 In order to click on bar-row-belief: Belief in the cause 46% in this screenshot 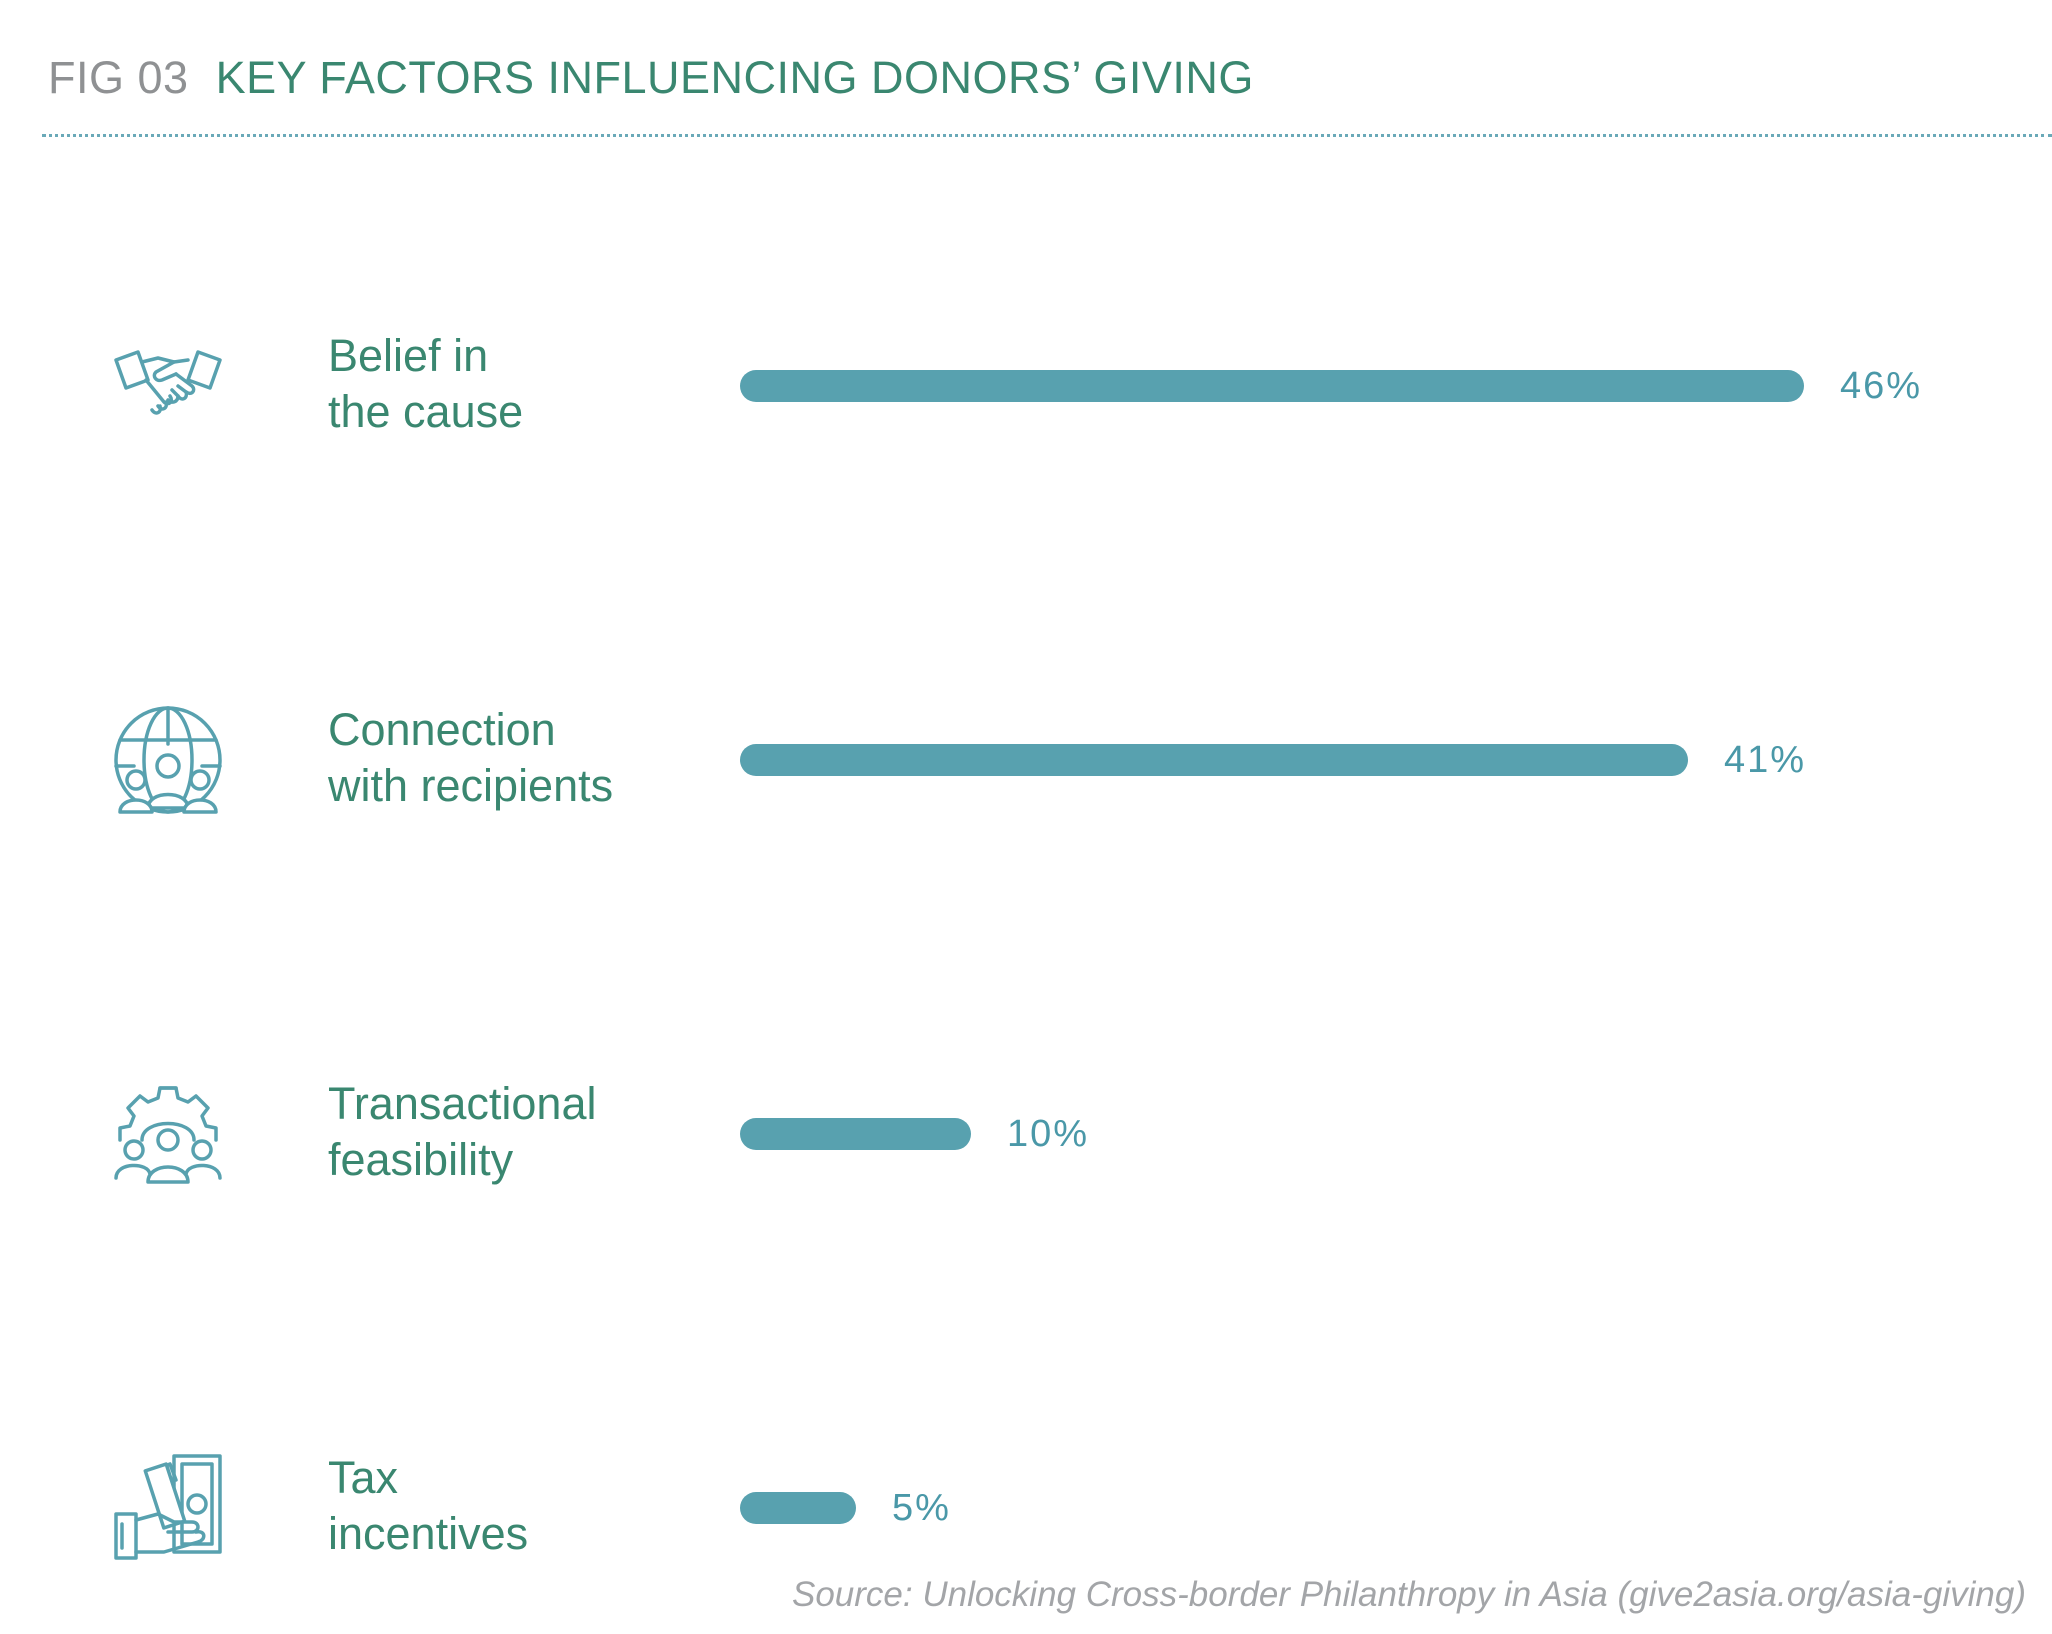, I will do `click(1026, 388)`.